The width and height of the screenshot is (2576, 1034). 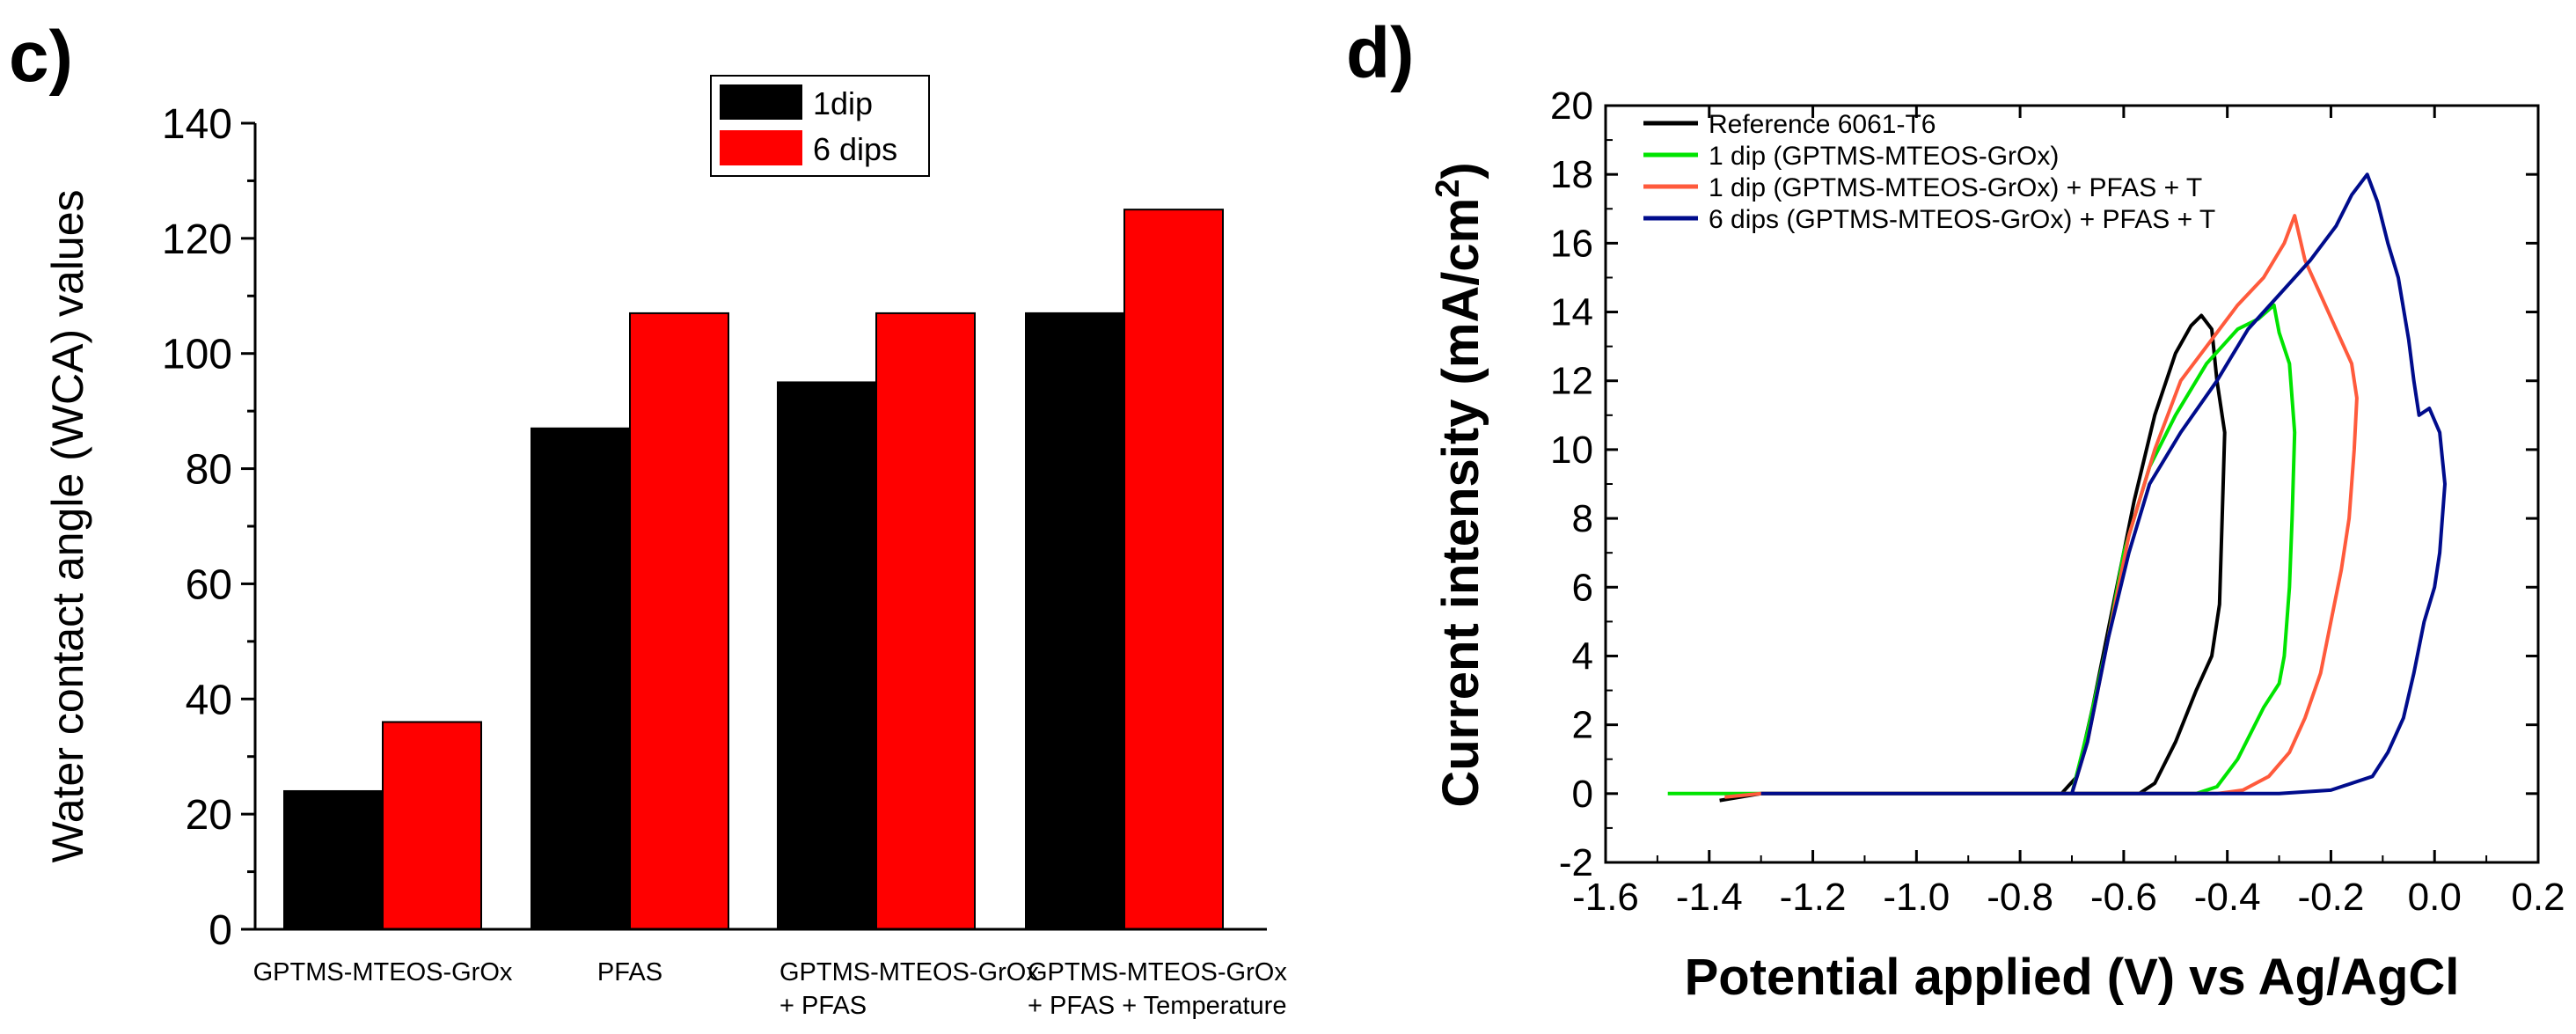 I want to click on bar-y-tick-label: 60, so click(x=209, y=584).